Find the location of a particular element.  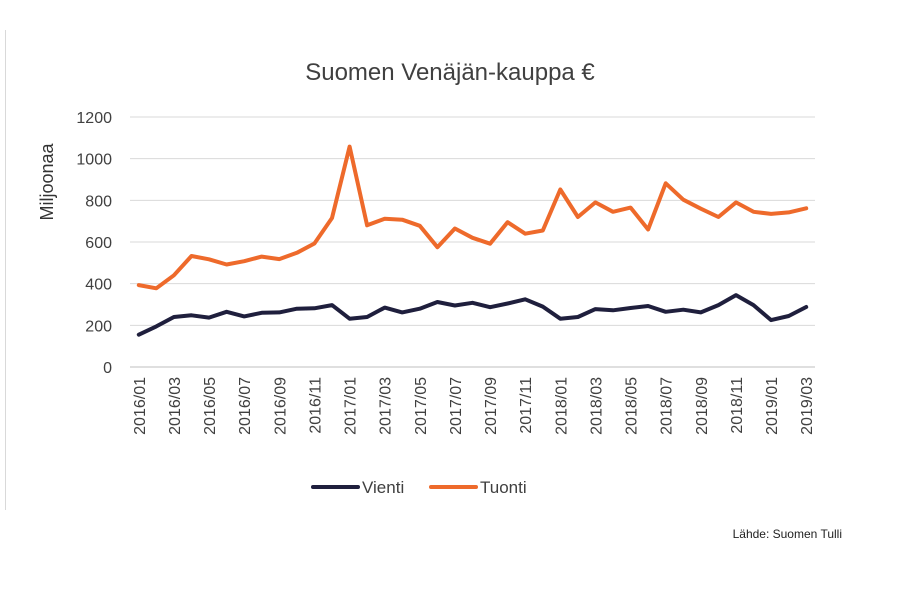

x-tick-label: 2017/05 is located at coordinates (421, 406).